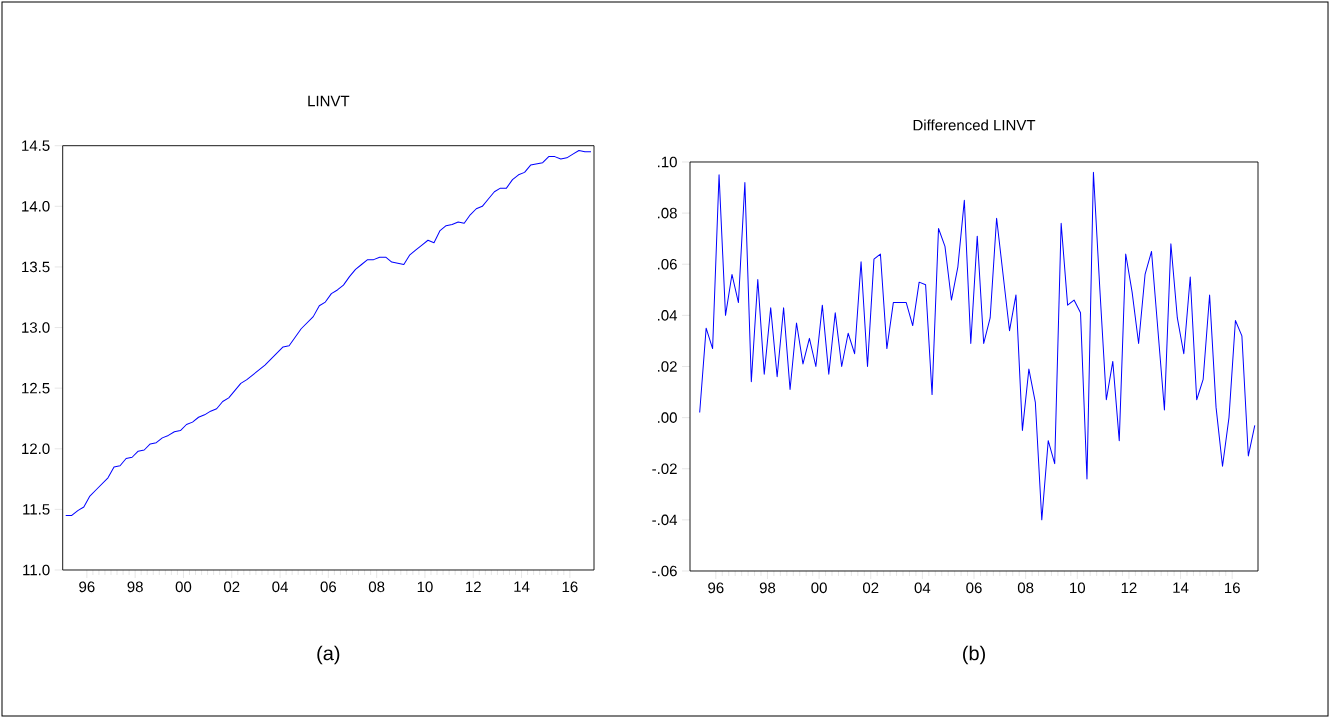  I want to click on y-tick-label: 11.5, so click(36, 509).